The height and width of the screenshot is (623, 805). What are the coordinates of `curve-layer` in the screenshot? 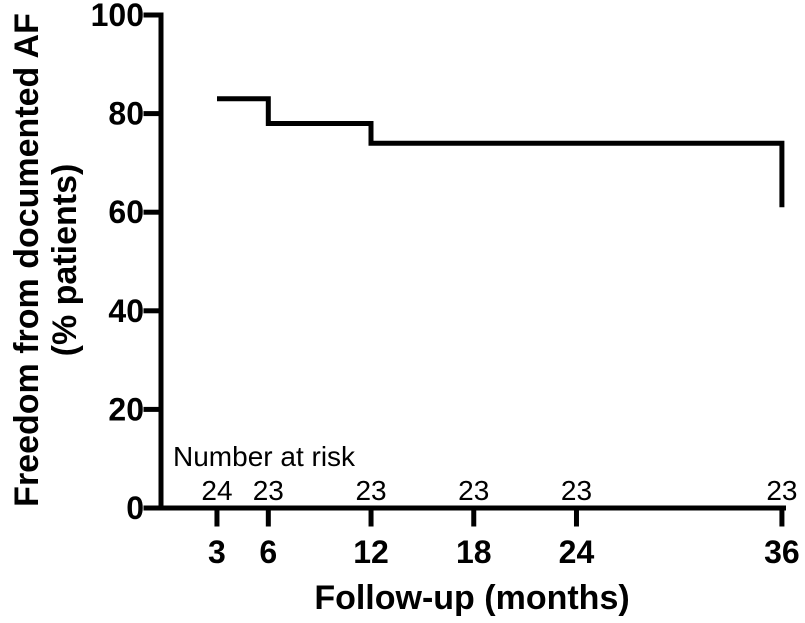 It's located at (501, 152).